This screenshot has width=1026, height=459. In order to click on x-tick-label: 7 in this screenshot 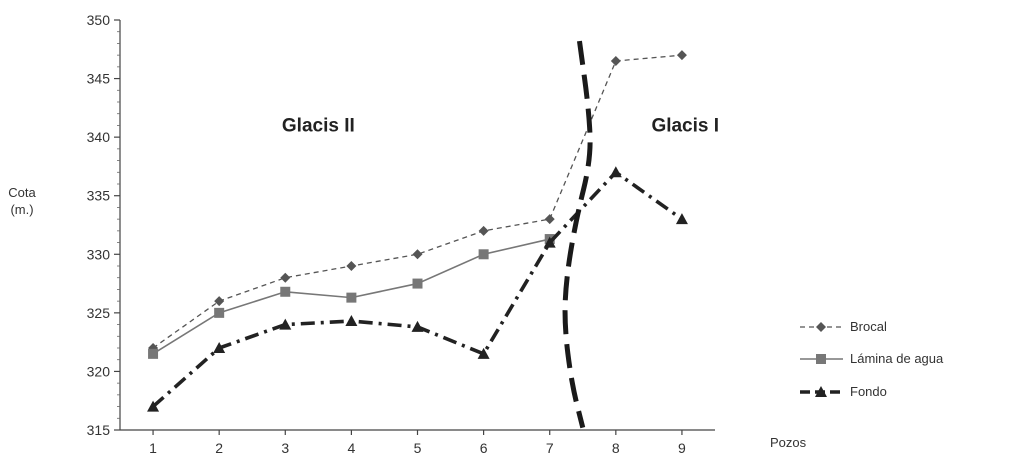, I will do `click(550, 448)`.